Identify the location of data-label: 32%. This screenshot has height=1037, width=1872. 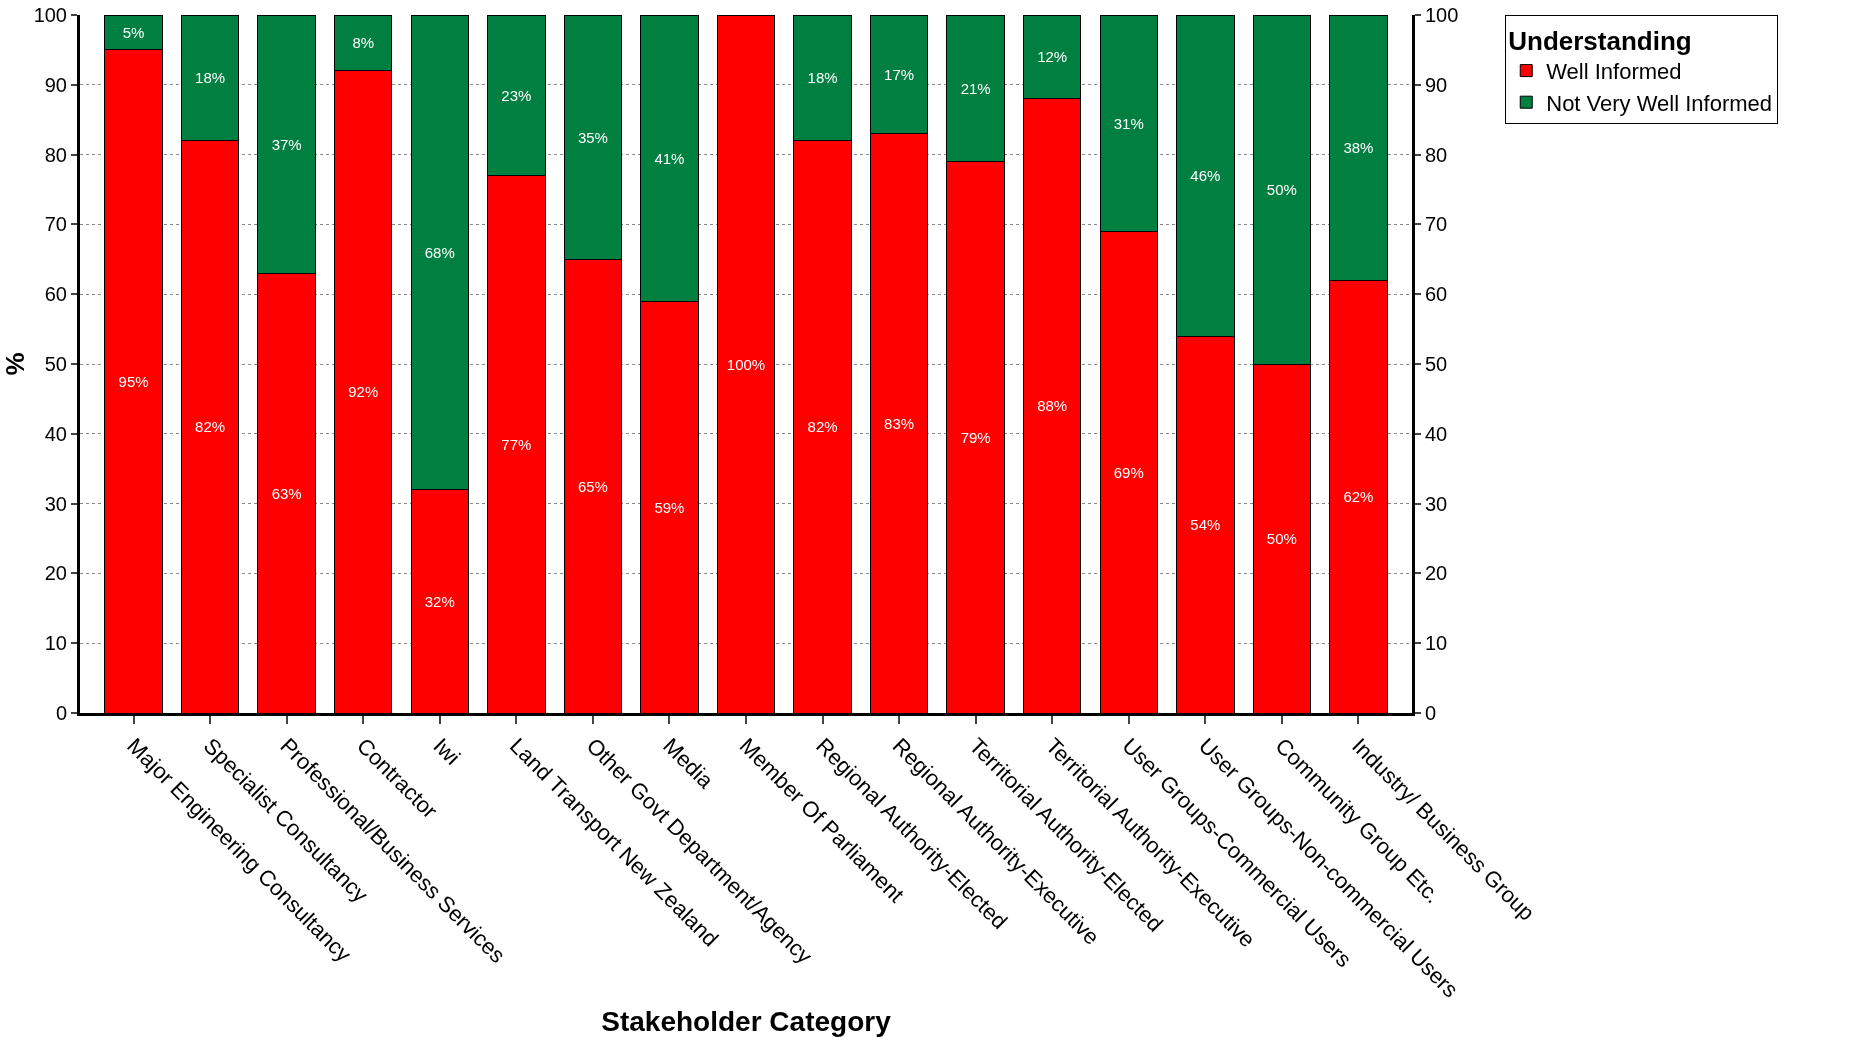
(439, 601).